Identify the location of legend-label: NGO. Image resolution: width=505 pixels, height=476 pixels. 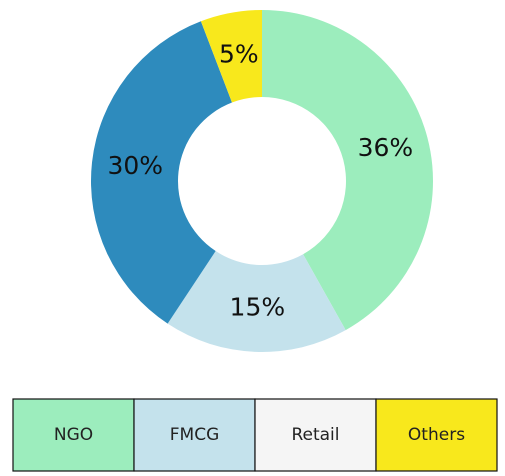
(73, 435).